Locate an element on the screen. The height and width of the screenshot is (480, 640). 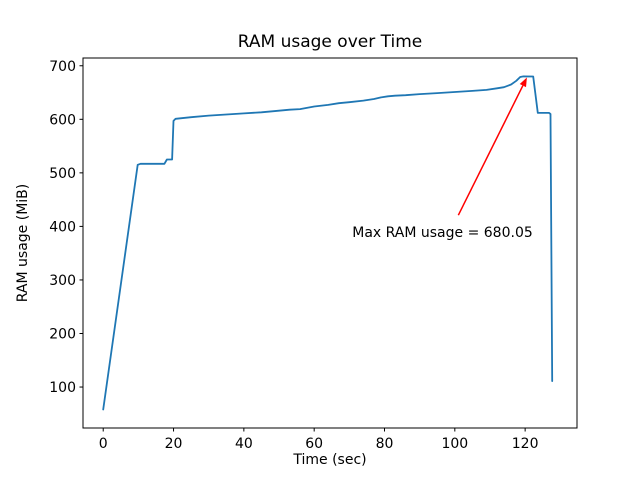
x-tick-label: 0 is located at coordinates (103, 444).